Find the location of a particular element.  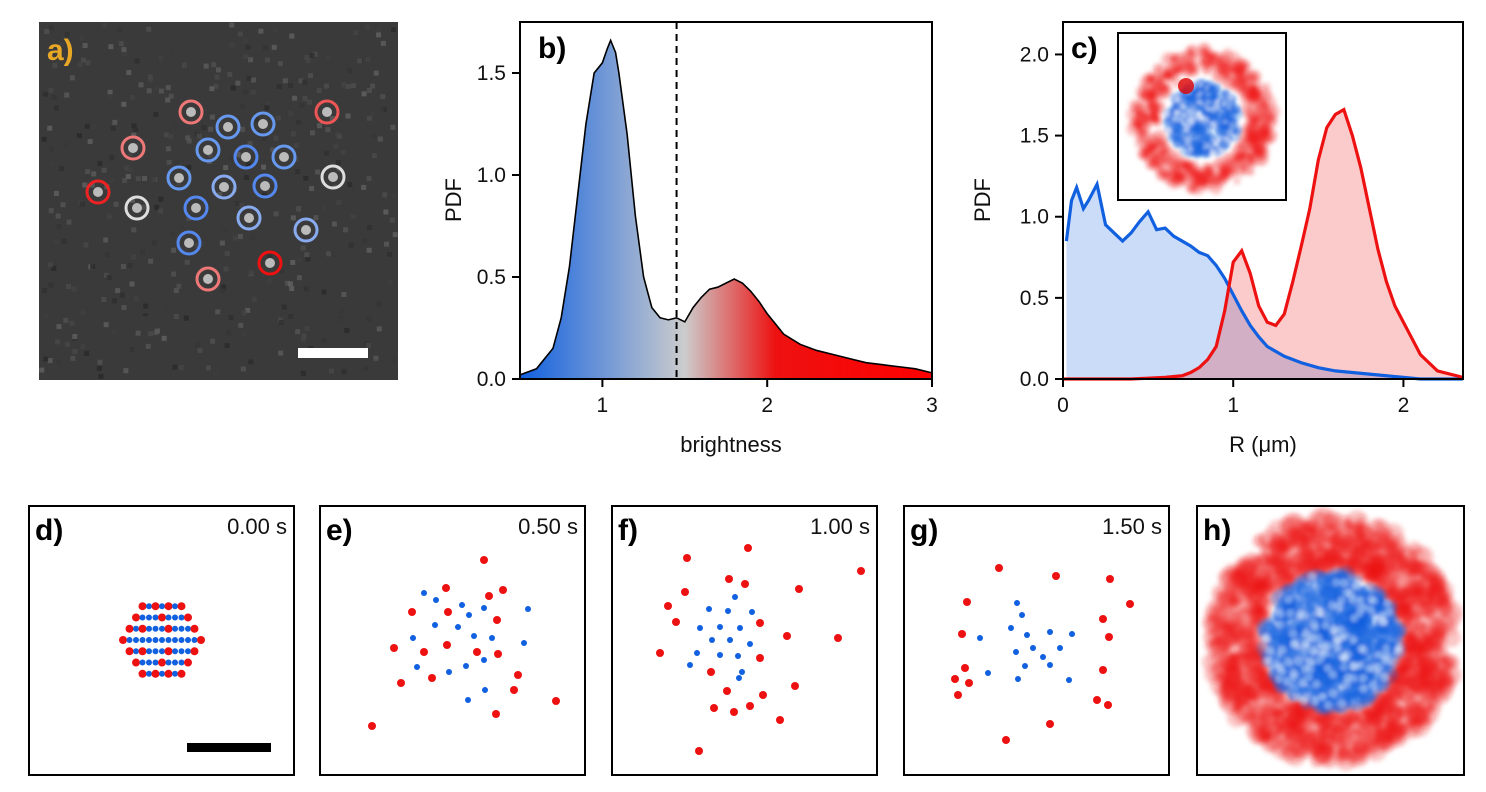

snapshot-panel-d: d) 0.00 s is located at coordinates (161, 640).